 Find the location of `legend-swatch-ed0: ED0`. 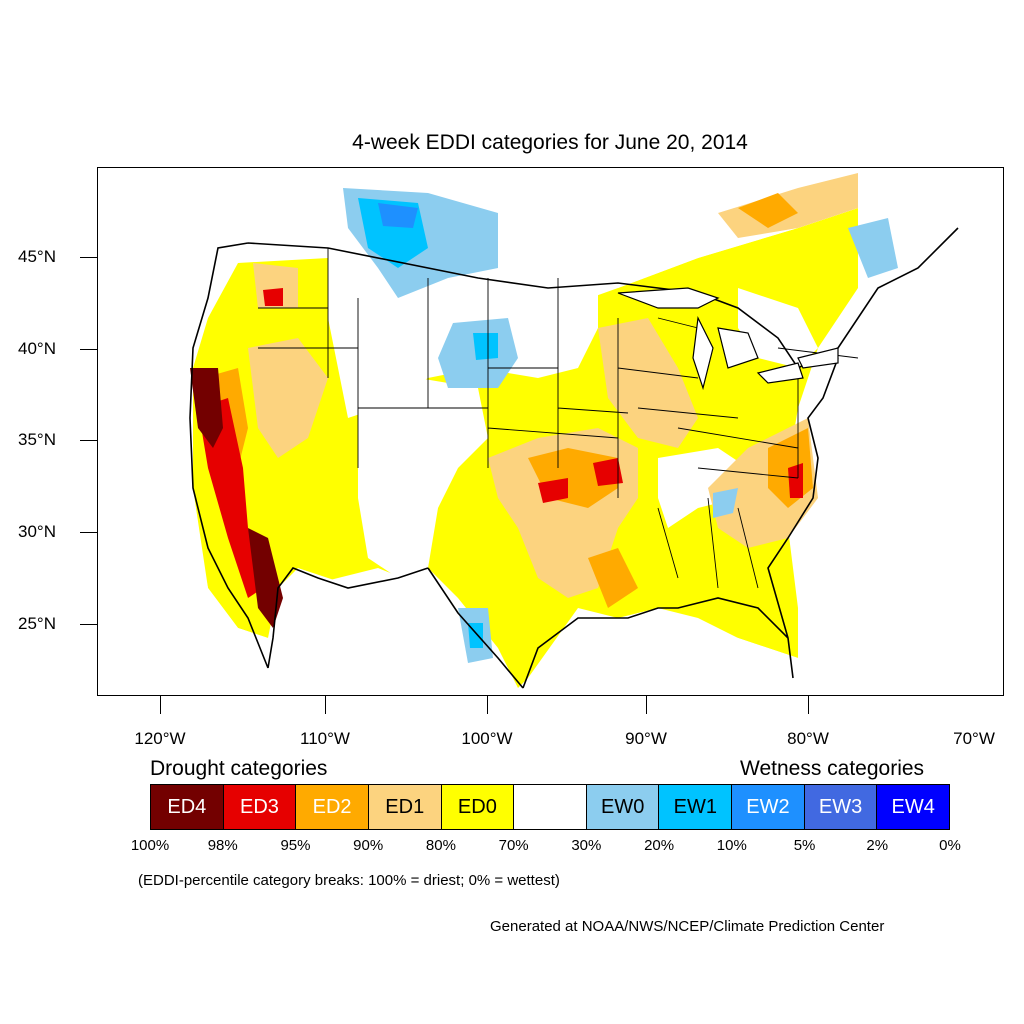

legend-swatch-ed0: ED0 is located at coordinates (478, 807).